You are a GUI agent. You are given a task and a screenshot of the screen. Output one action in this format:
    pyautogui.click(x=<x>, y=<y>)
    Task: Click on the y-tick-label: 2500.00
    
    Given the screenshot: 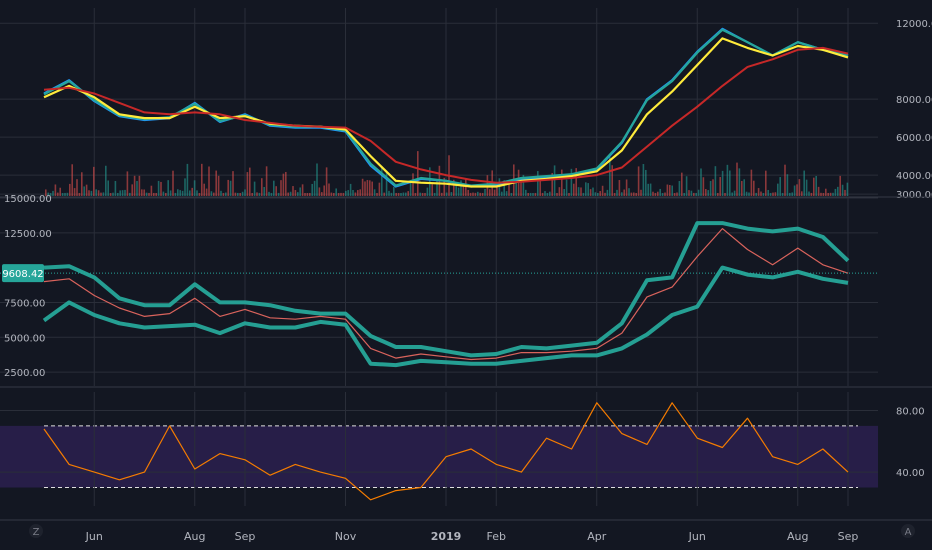 What is the action you would take?
    pyautogui.click(x=24, y=373)
    